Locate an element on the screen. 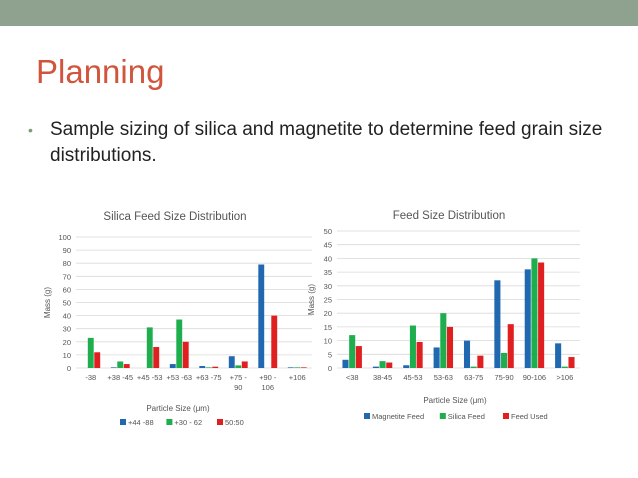 The image size is (638, 478). y-tick-label: 15 is located at coordinates (328, 327).